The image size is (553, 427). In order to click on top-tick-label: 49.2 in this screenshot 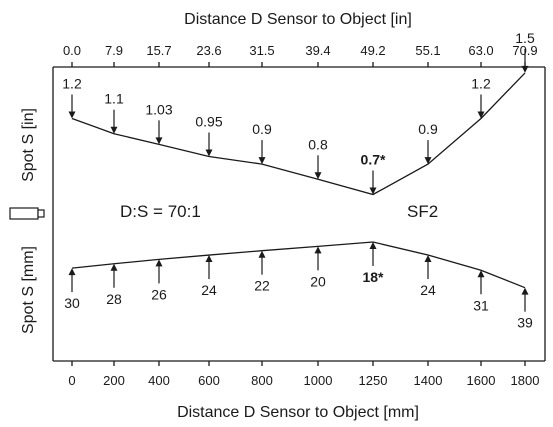, I will do `click(372, 50)`.